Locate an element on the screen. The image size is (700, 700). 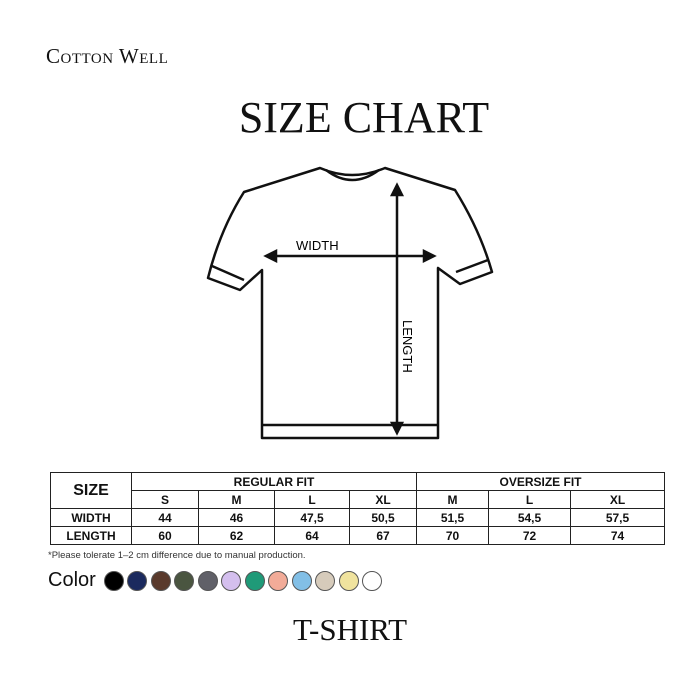
size-cell: S is located at coordinates (165, 499).